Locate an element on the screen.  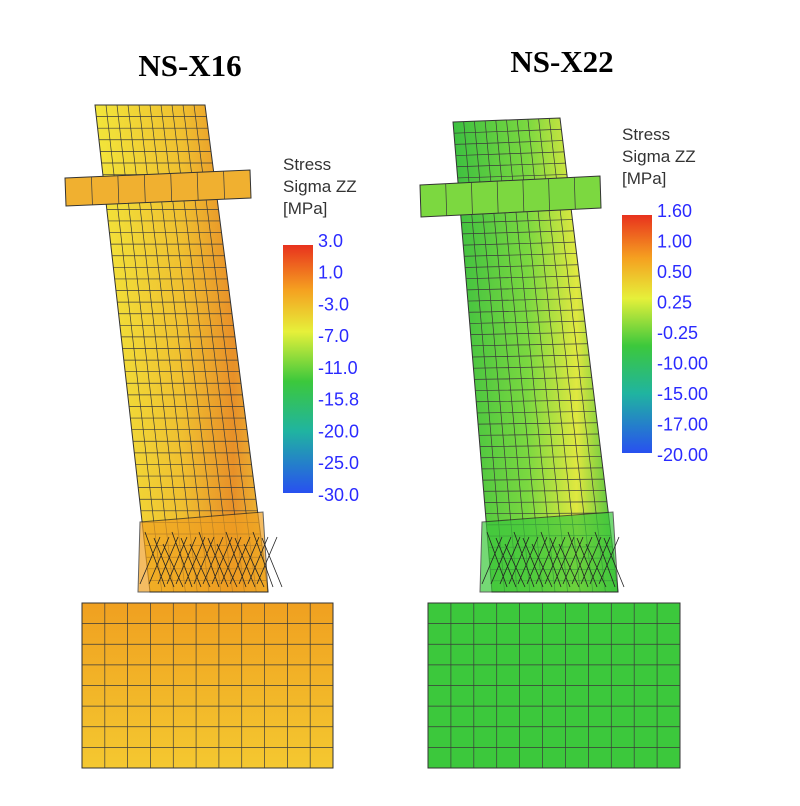
colorbar-label: 1.0 is located at coordinates (330, 273).